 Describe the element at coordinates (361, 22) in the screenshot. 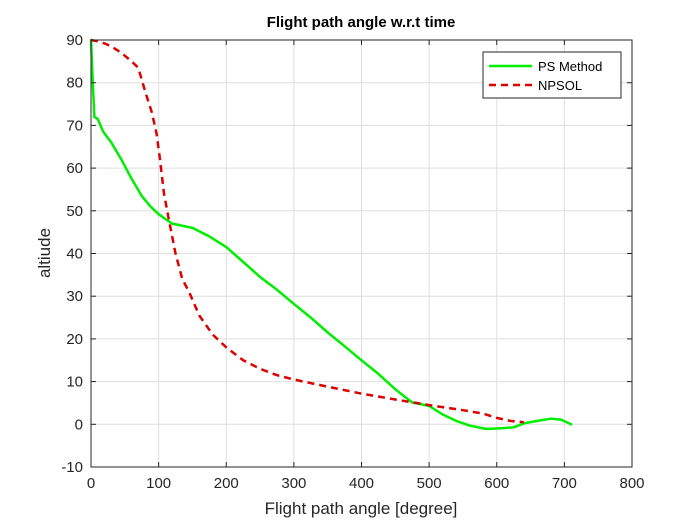

I see `chart-title: Flight path angle w.r.t time` at that location.